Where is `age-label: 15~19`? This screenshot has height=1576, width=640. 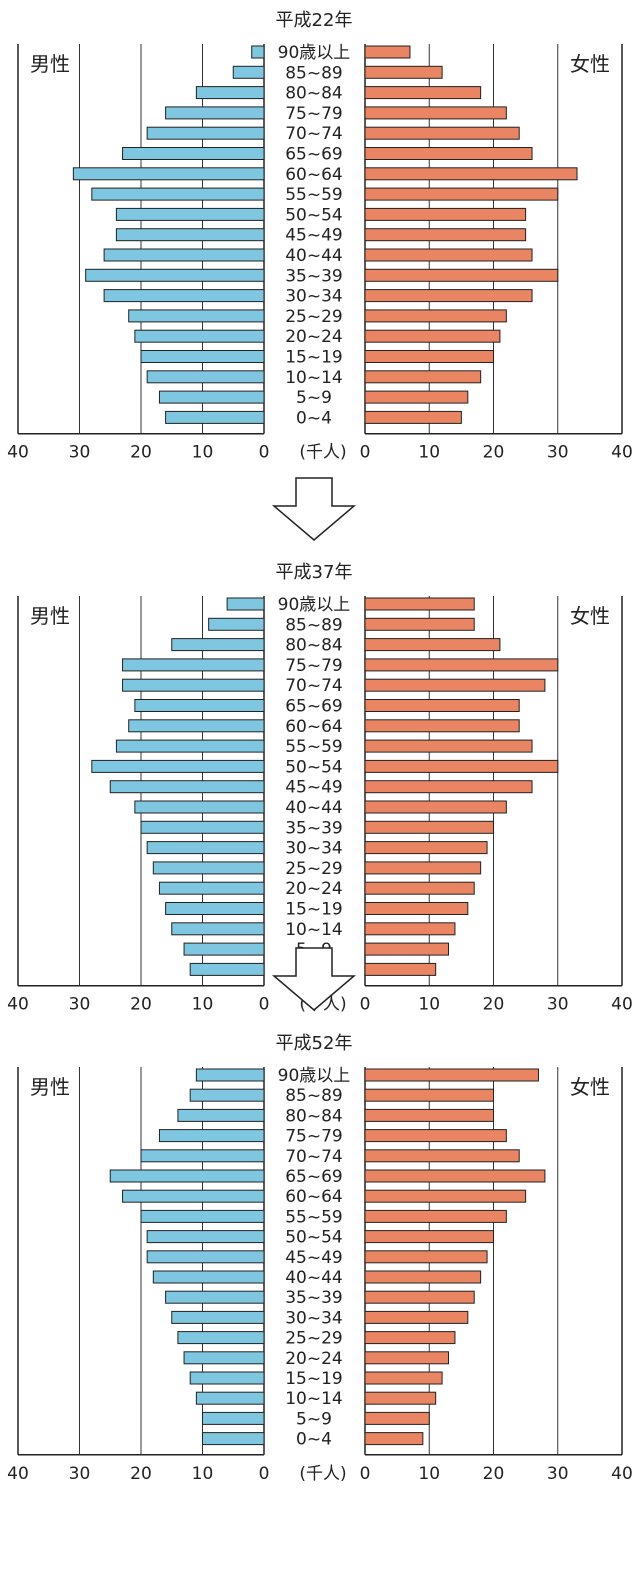 age-label: 15~19 is located at coordinates (314, 1379).